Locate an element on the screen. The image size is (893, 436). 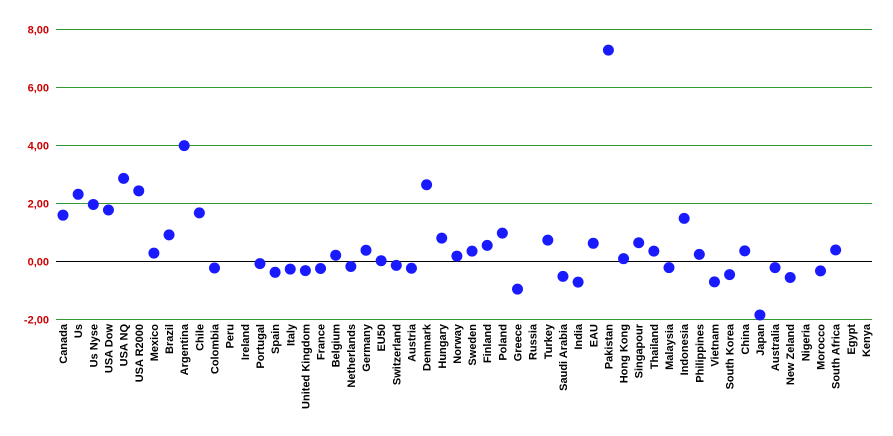
x-tick-label: Ireland is located at coordinates (246, 342).